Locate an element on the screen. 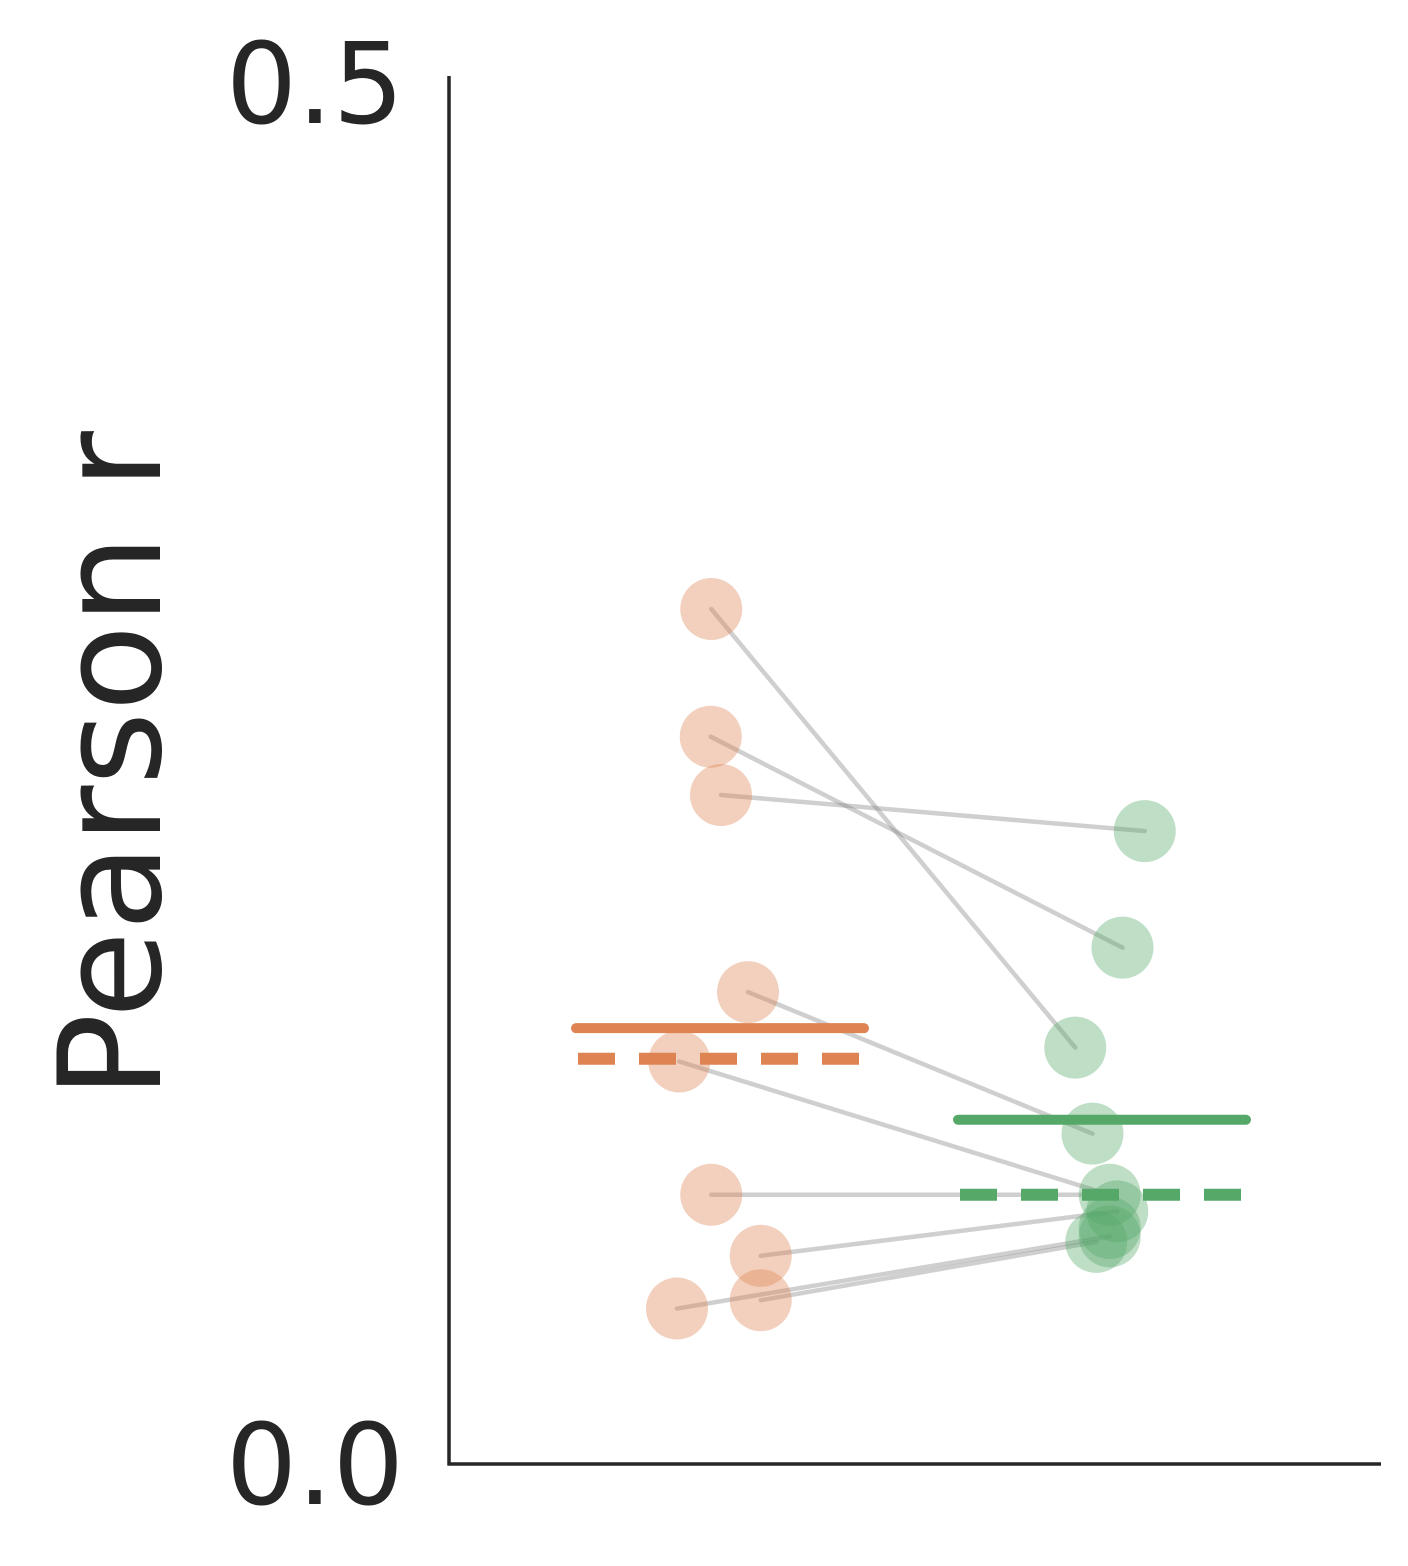  y-tick-label-1: 0.5 is located at coordinates (315, 85).